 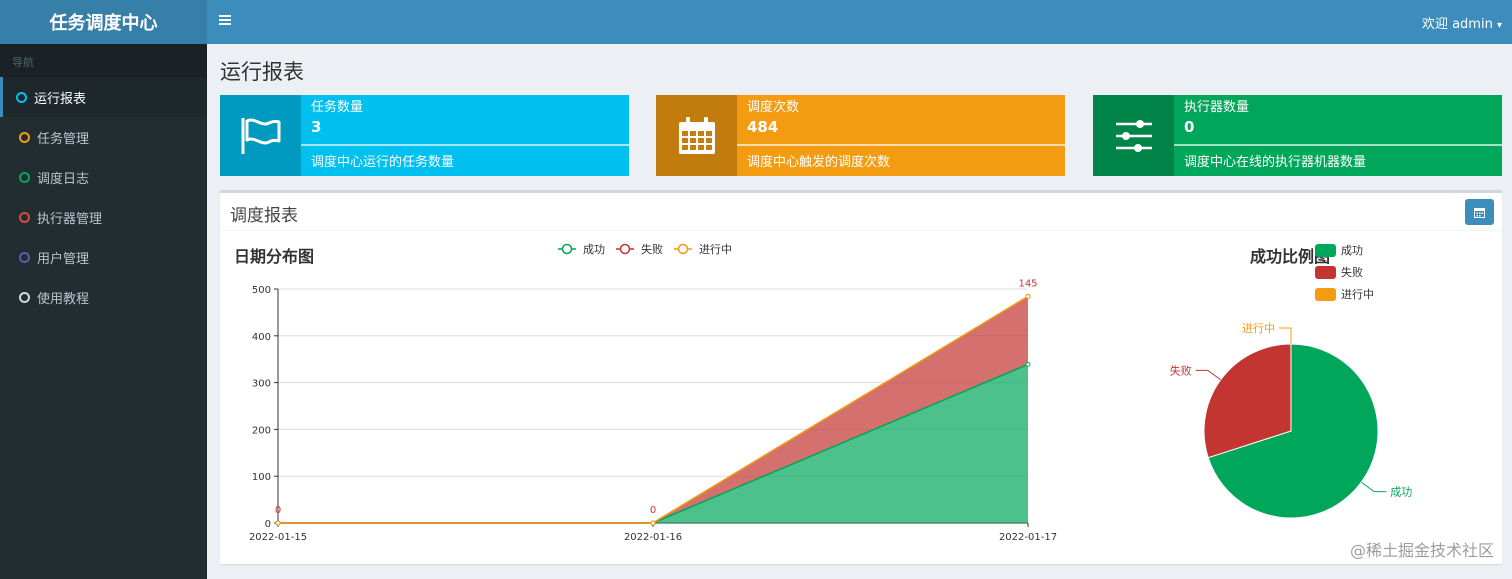 I want to click on sidebar-item-4: 用户管理, so click(x=103, y=257).